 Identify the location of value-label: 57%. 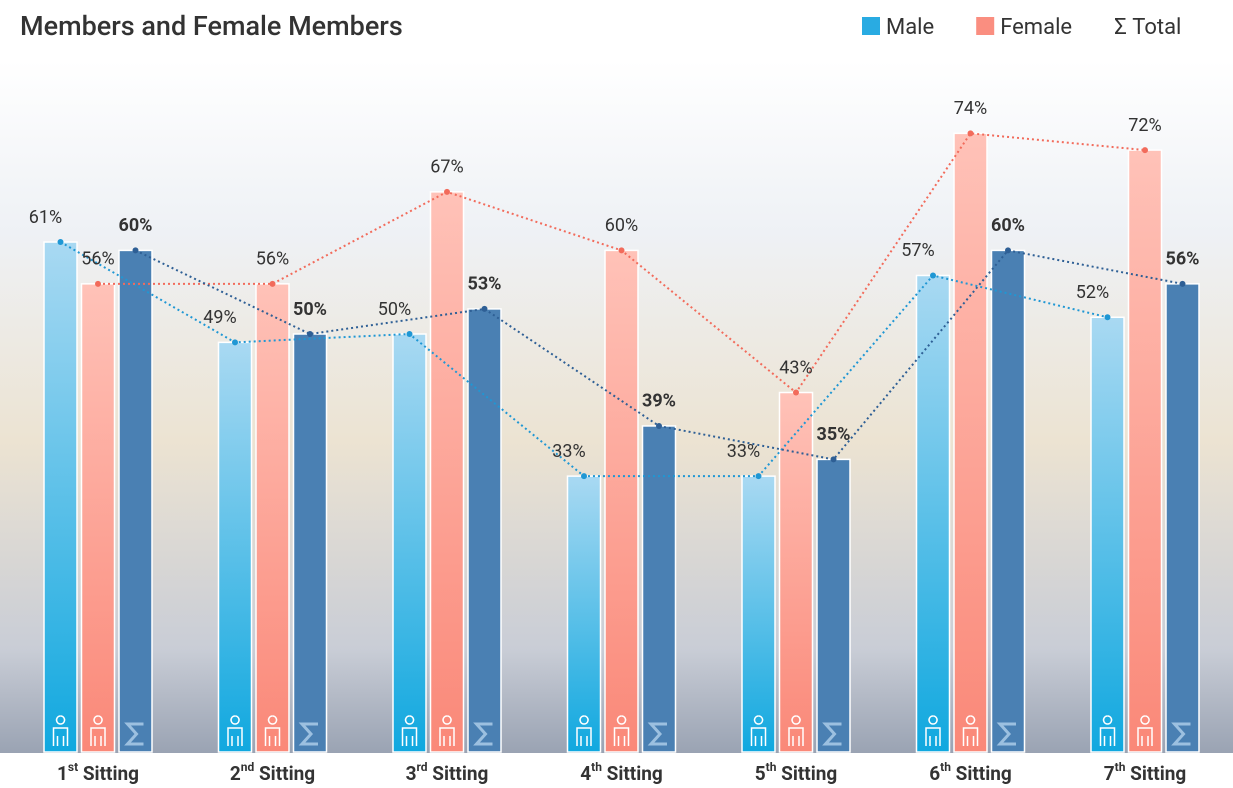
(917, 250).